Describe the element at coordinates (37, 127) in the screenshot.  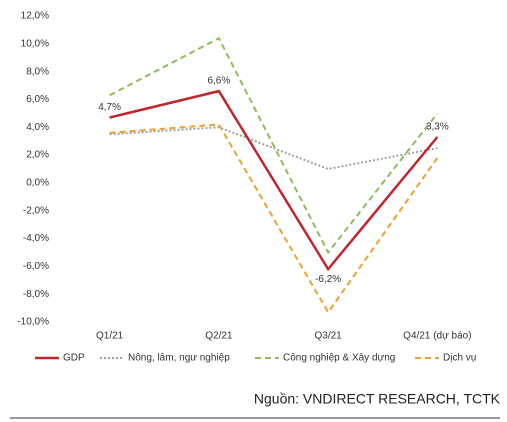
I see `y-tick-label: 4,0%` at that location.